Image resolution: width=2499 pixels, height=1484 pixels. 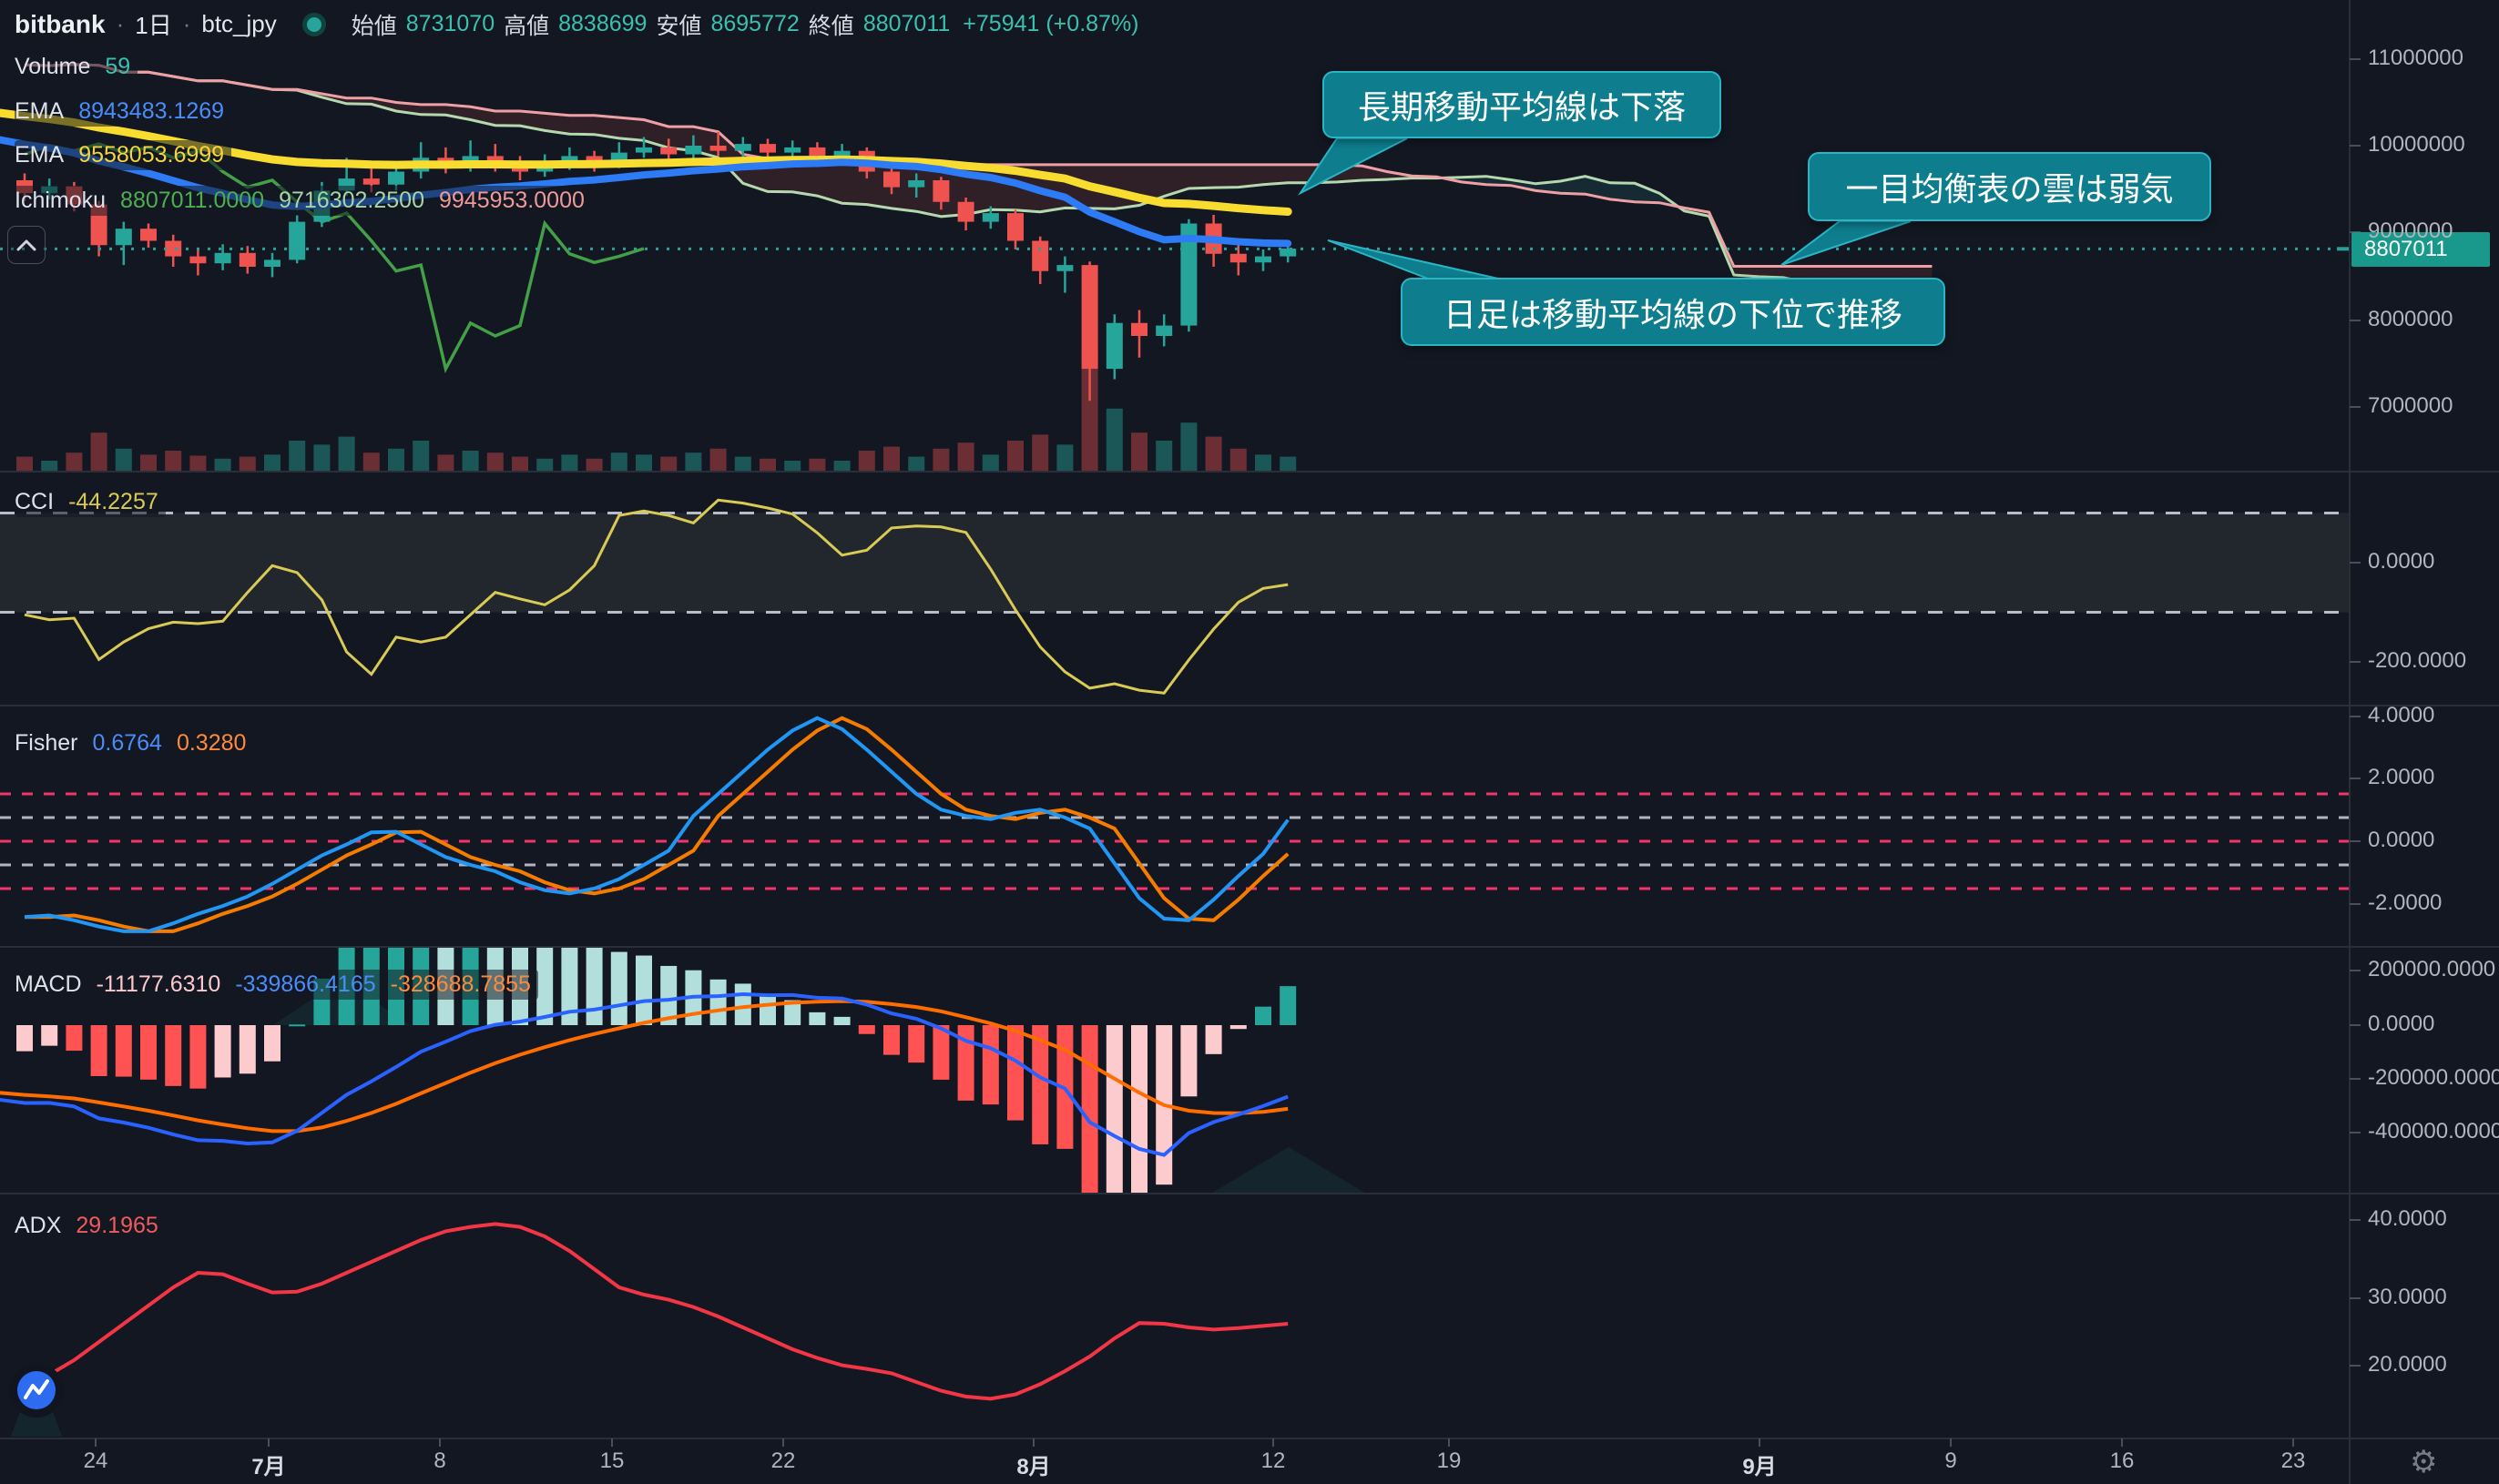 What do you see at coordinates (61, 23) in the screenshot?
I see `symbol-button: bitbank` at bounding box center [61, 23].